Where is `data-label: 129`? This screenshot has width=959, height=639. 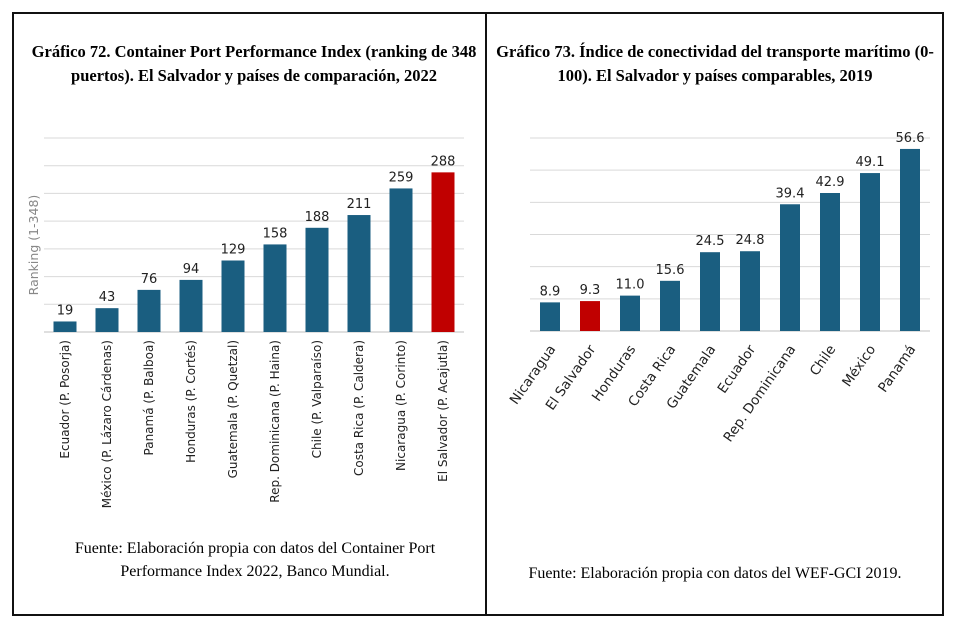 data-label: 129 is located at coordinates (233, 249).